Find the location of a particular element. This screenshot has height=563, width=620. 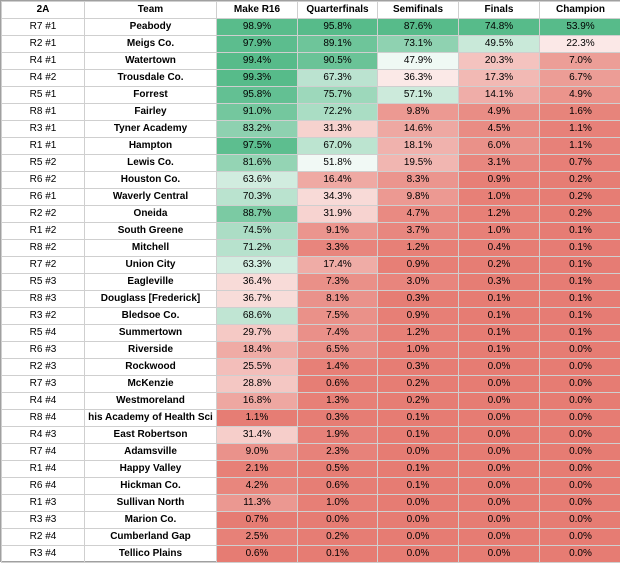

make-r16-cell: 97.9% is located at coordinates (257, 44).